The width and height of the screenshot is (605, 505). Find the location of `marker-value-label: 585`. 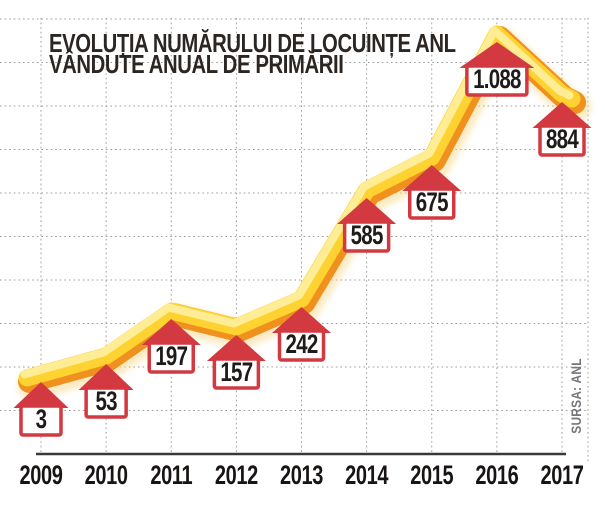

marker-value-label: 585 is located at coordinates (367, 235).